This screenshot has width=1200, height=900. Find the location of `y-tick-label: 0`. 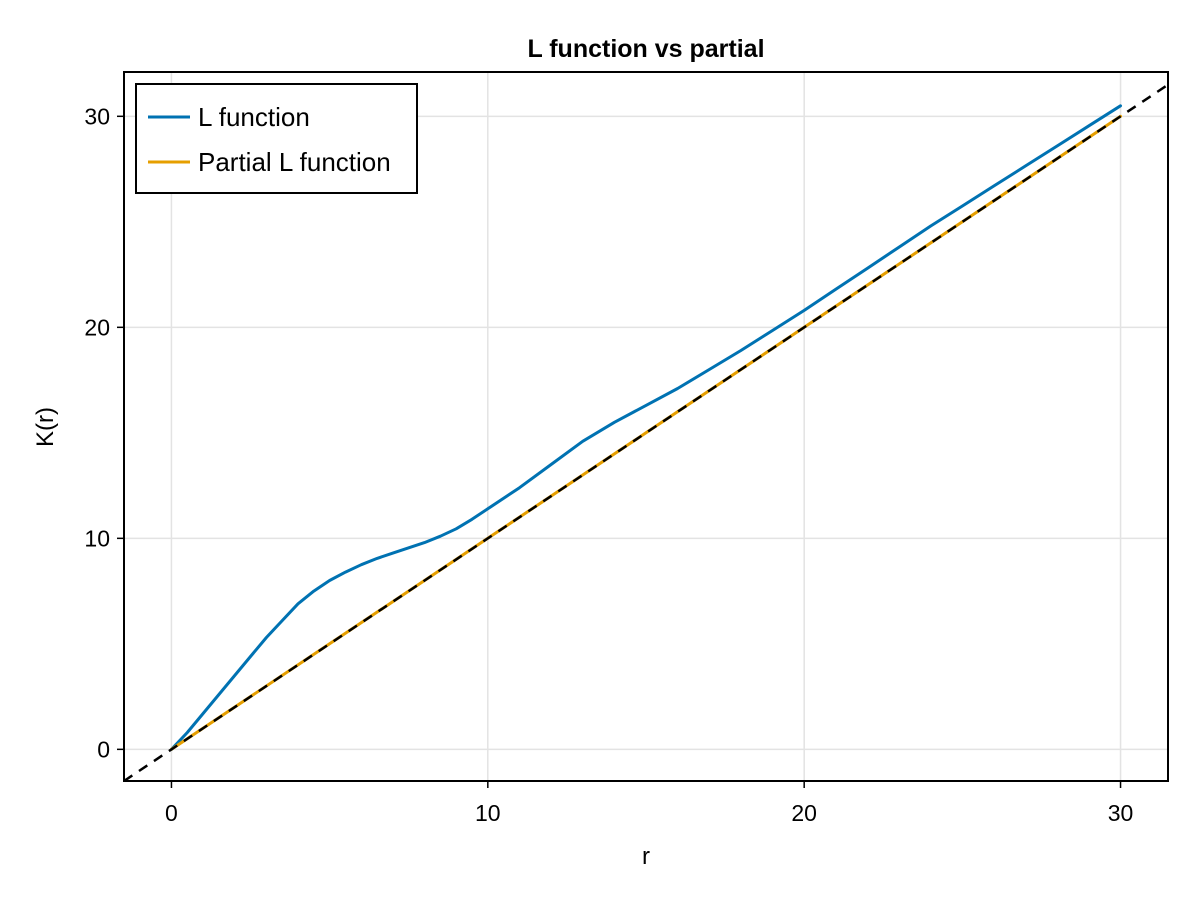

y-tick-label: 0 is located at coordinates (103, 749).